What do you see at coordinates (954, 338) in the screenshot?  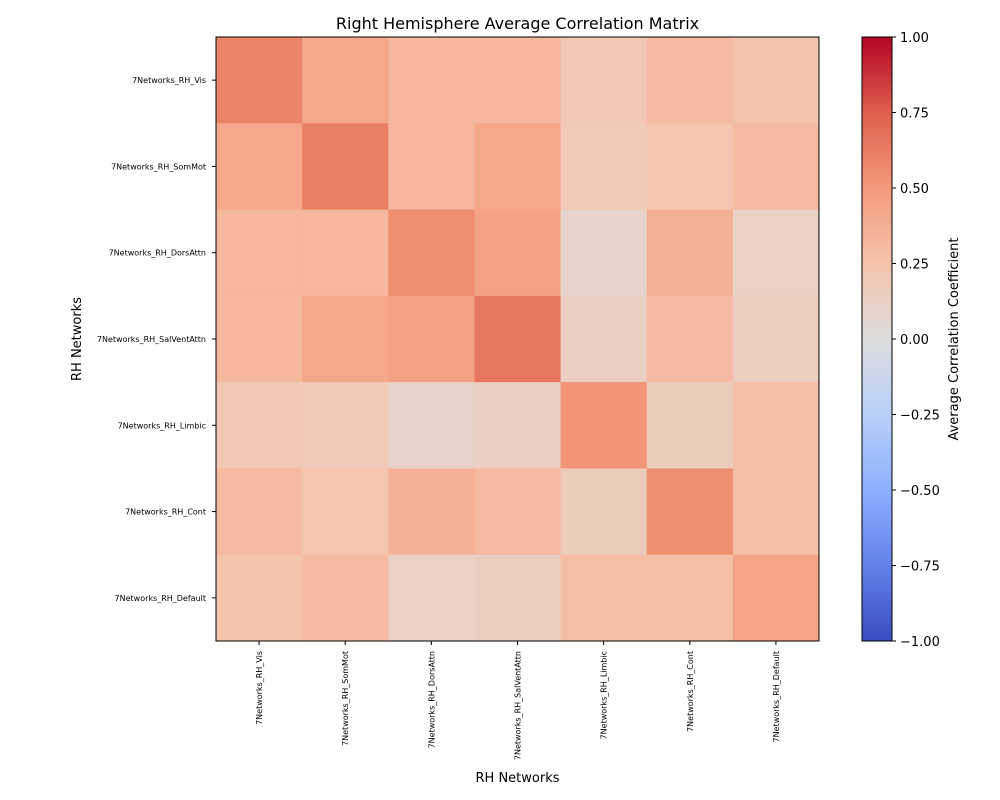 I see `colorbar-label: Average Correlation Coefficient` at bounding box center [954, 338].